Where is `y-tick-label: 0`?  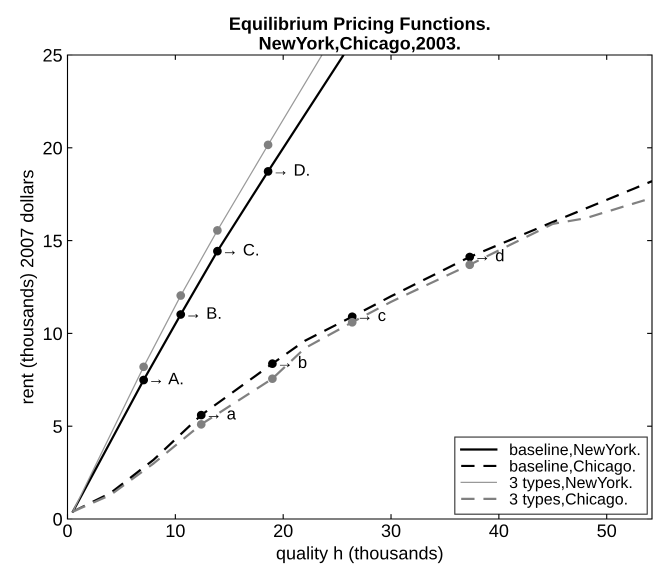
y-tick-label: 0 is located at coordinates (57, 519).